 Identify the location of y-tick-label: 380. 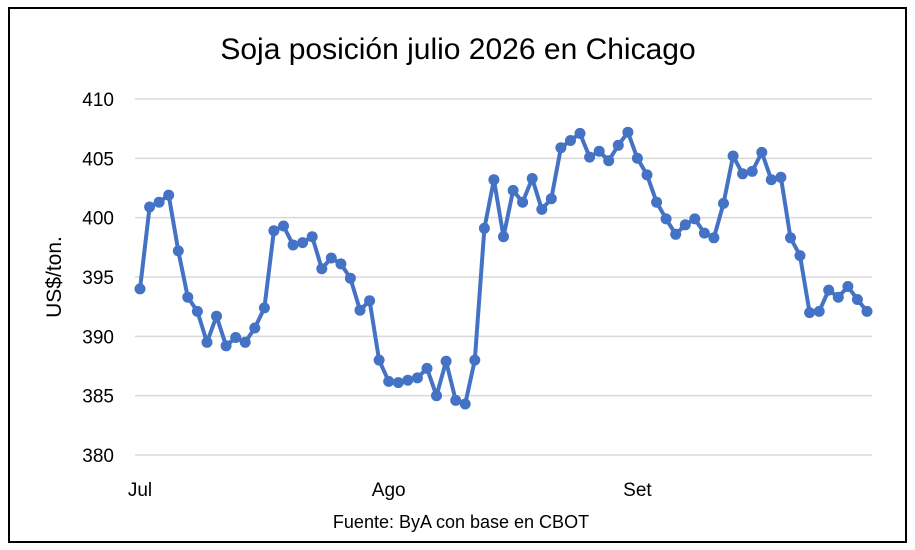
(98, 456).